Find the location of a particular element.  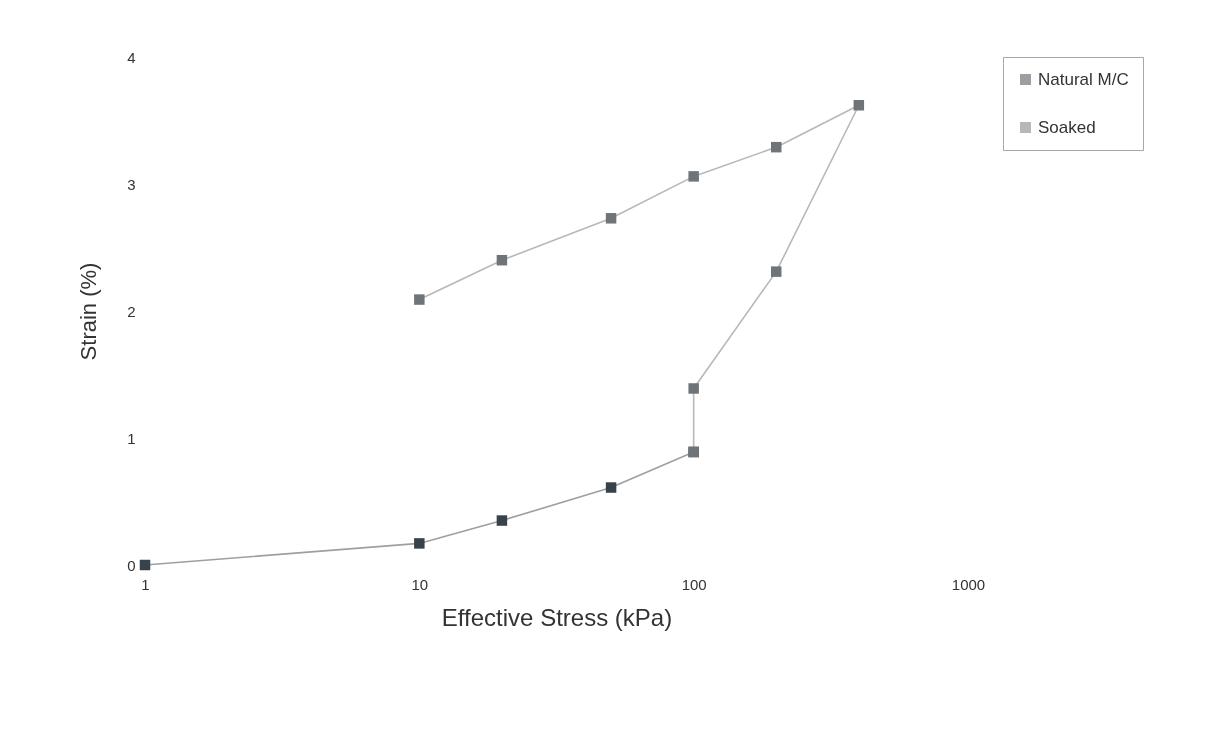

x-tick-label: 1000 is located at coordinates (968, 584).